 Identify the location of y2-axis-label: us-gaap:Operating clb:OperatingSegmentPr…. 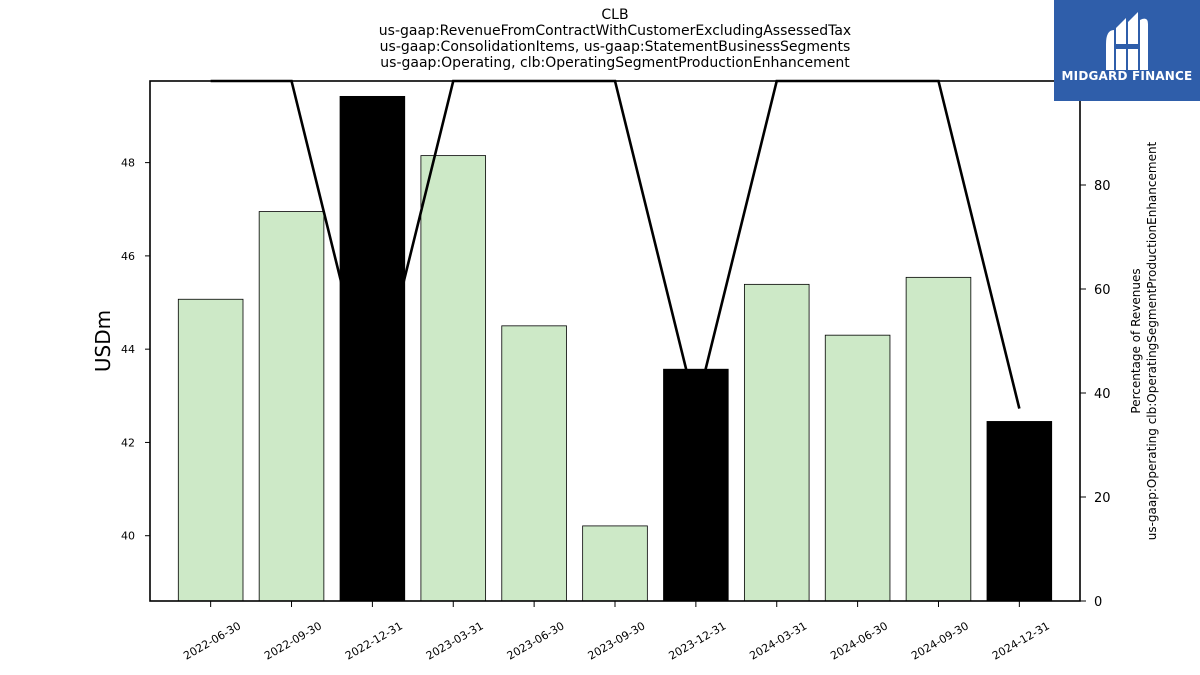
(1152, 340).